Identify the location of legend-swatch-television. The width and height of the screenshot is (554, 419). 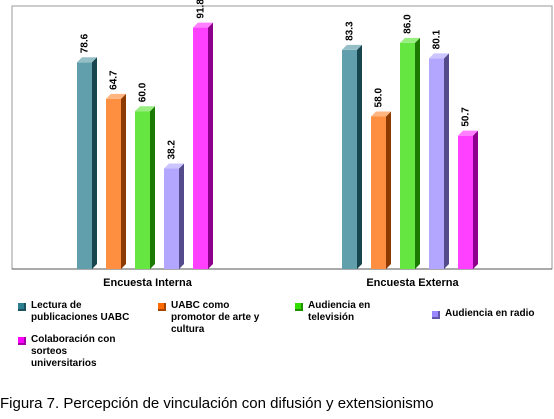
(299, 307).